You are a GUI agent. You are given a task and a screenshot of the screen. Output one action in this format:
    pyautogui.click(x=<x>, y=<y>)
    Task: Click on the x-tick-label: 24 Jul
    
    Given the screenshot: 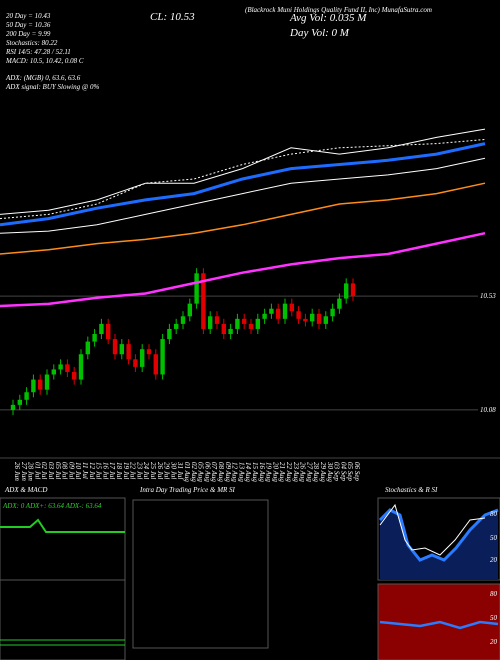 What is the action you would take?
    pyautogui.click(x=146, y=470)
    